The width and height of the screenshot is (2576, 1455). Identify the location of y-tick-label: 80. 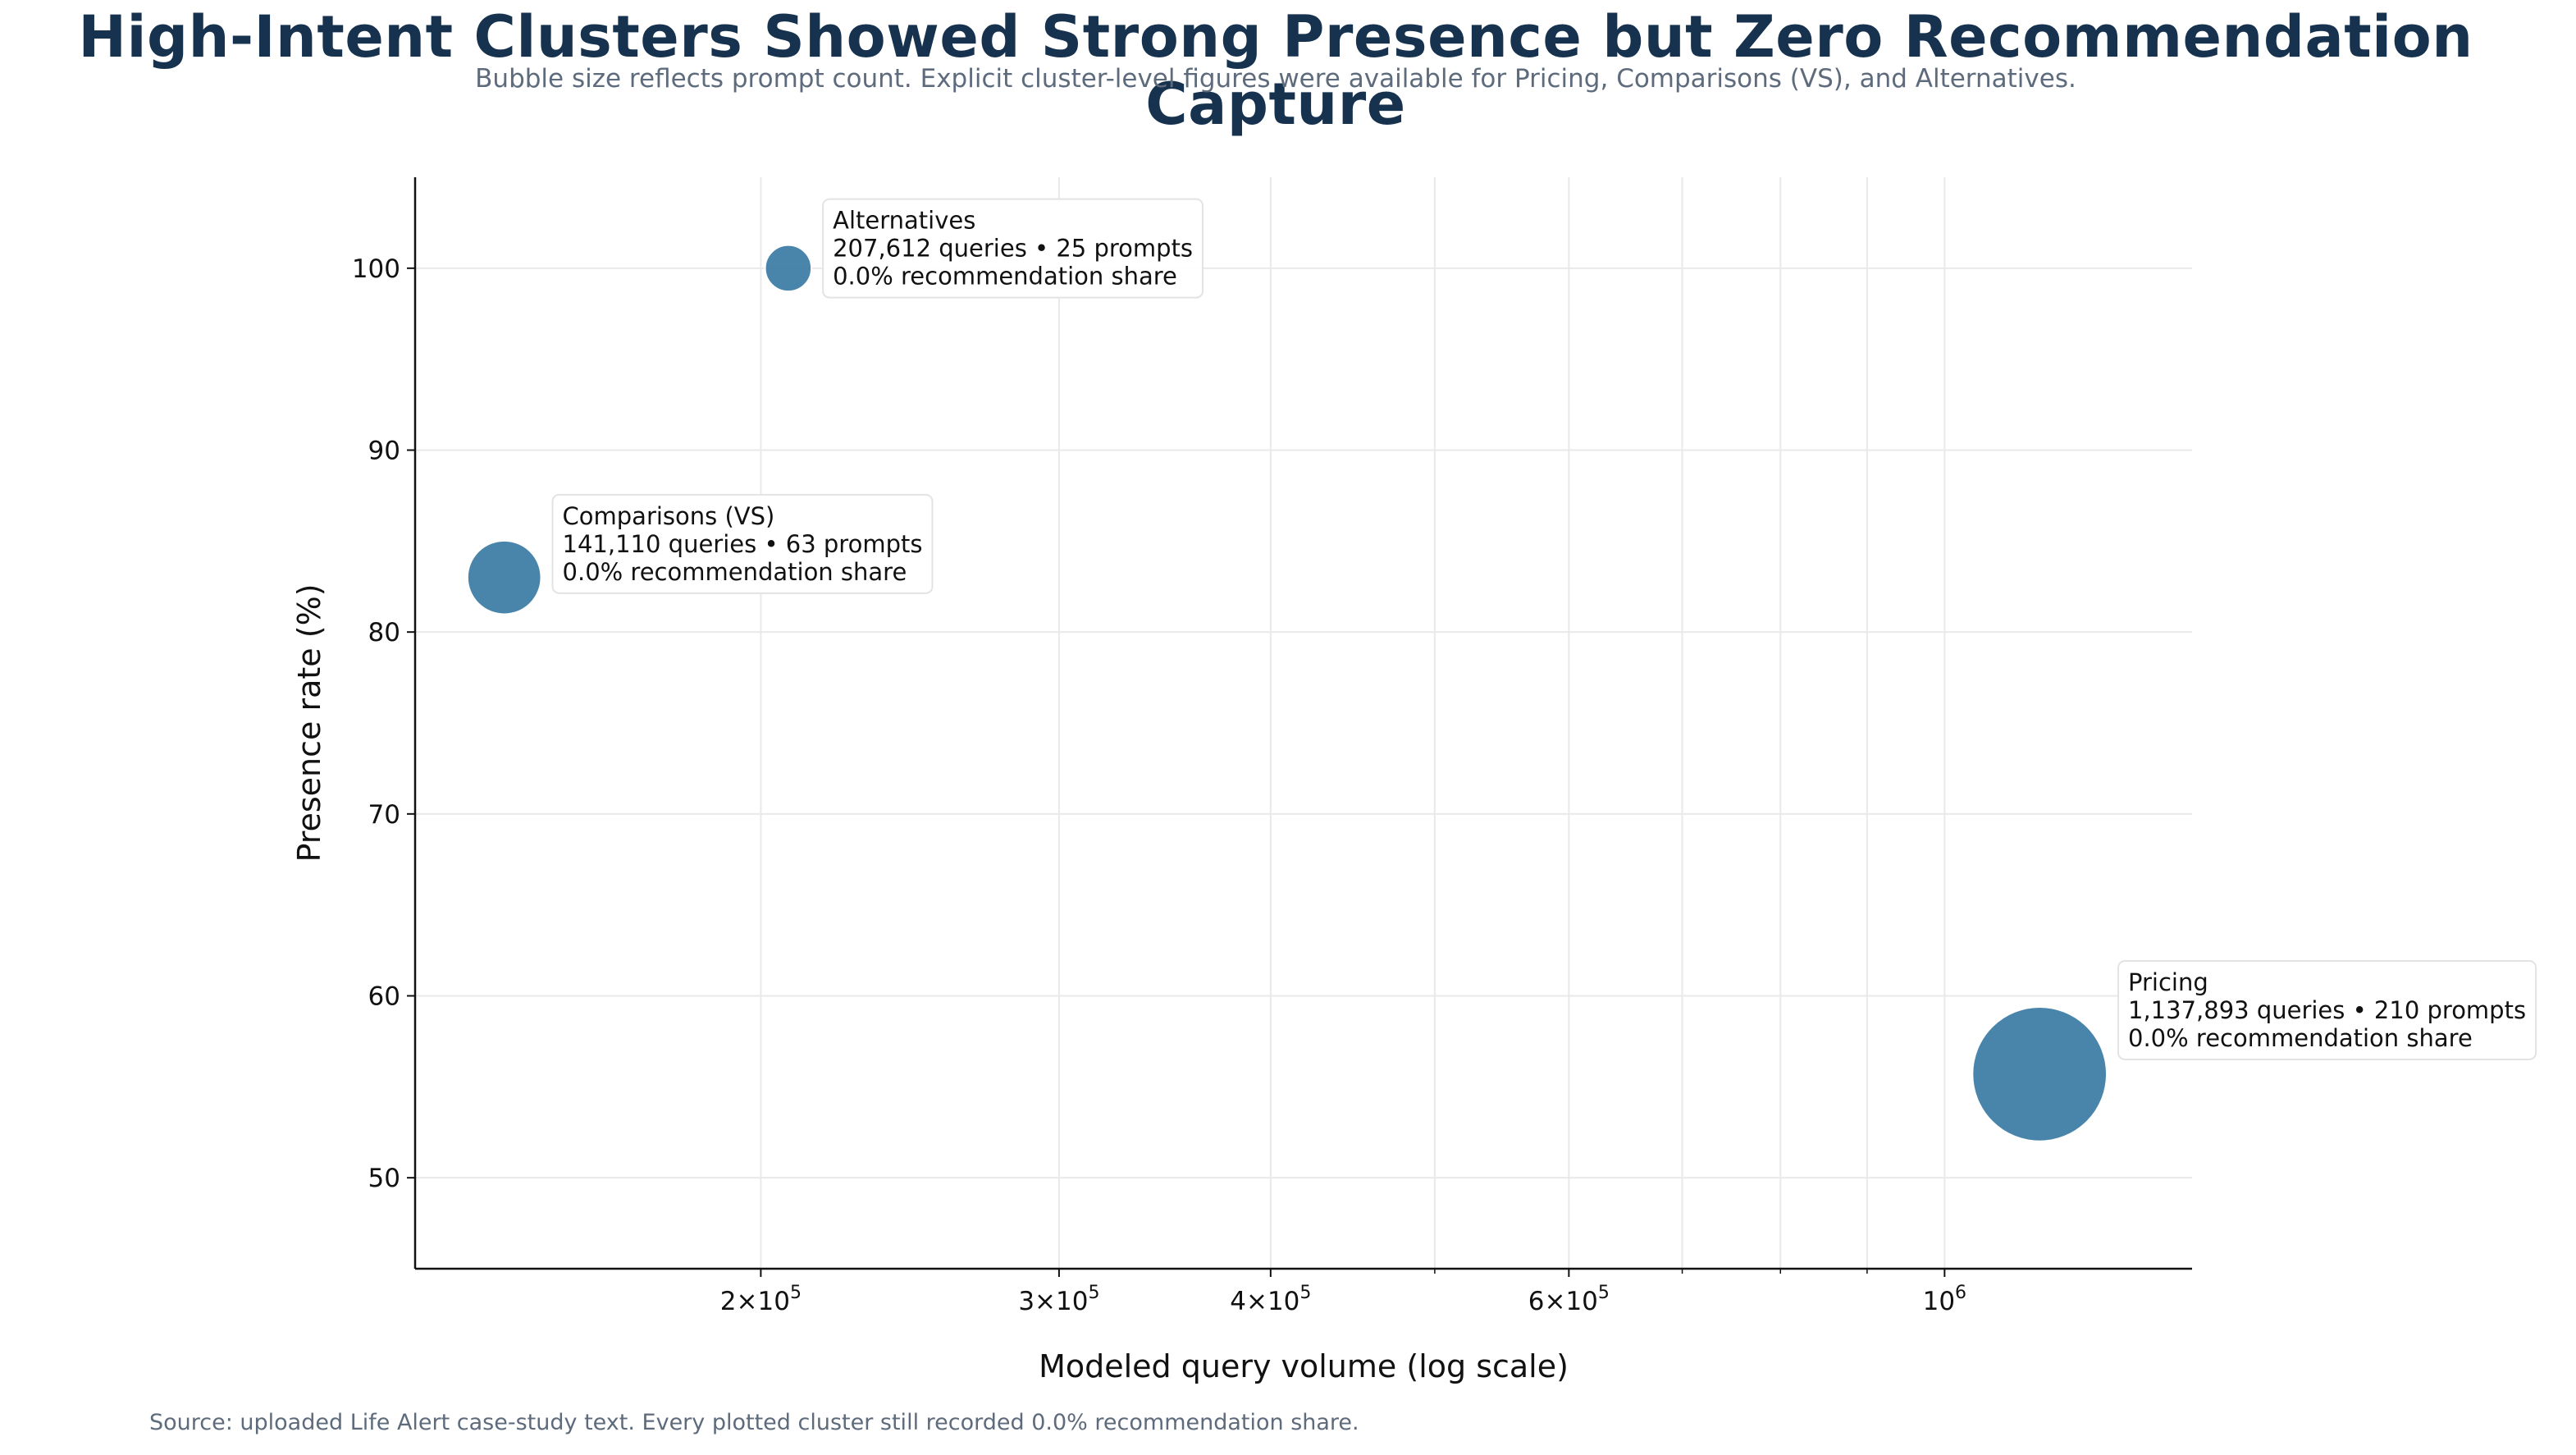
(384, 632).